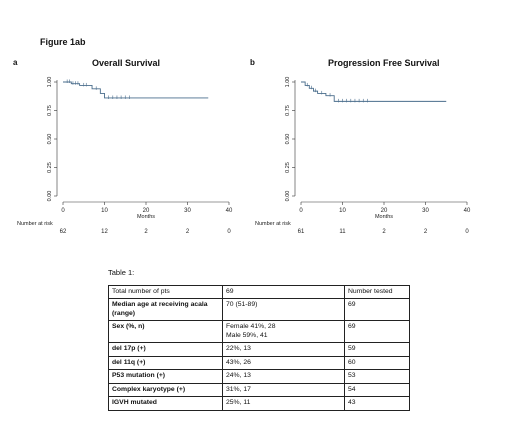 The height and width of the screenshot is (445, 520). I want to click on panel-b-title: Progression Free Survival, so click(384, 63).